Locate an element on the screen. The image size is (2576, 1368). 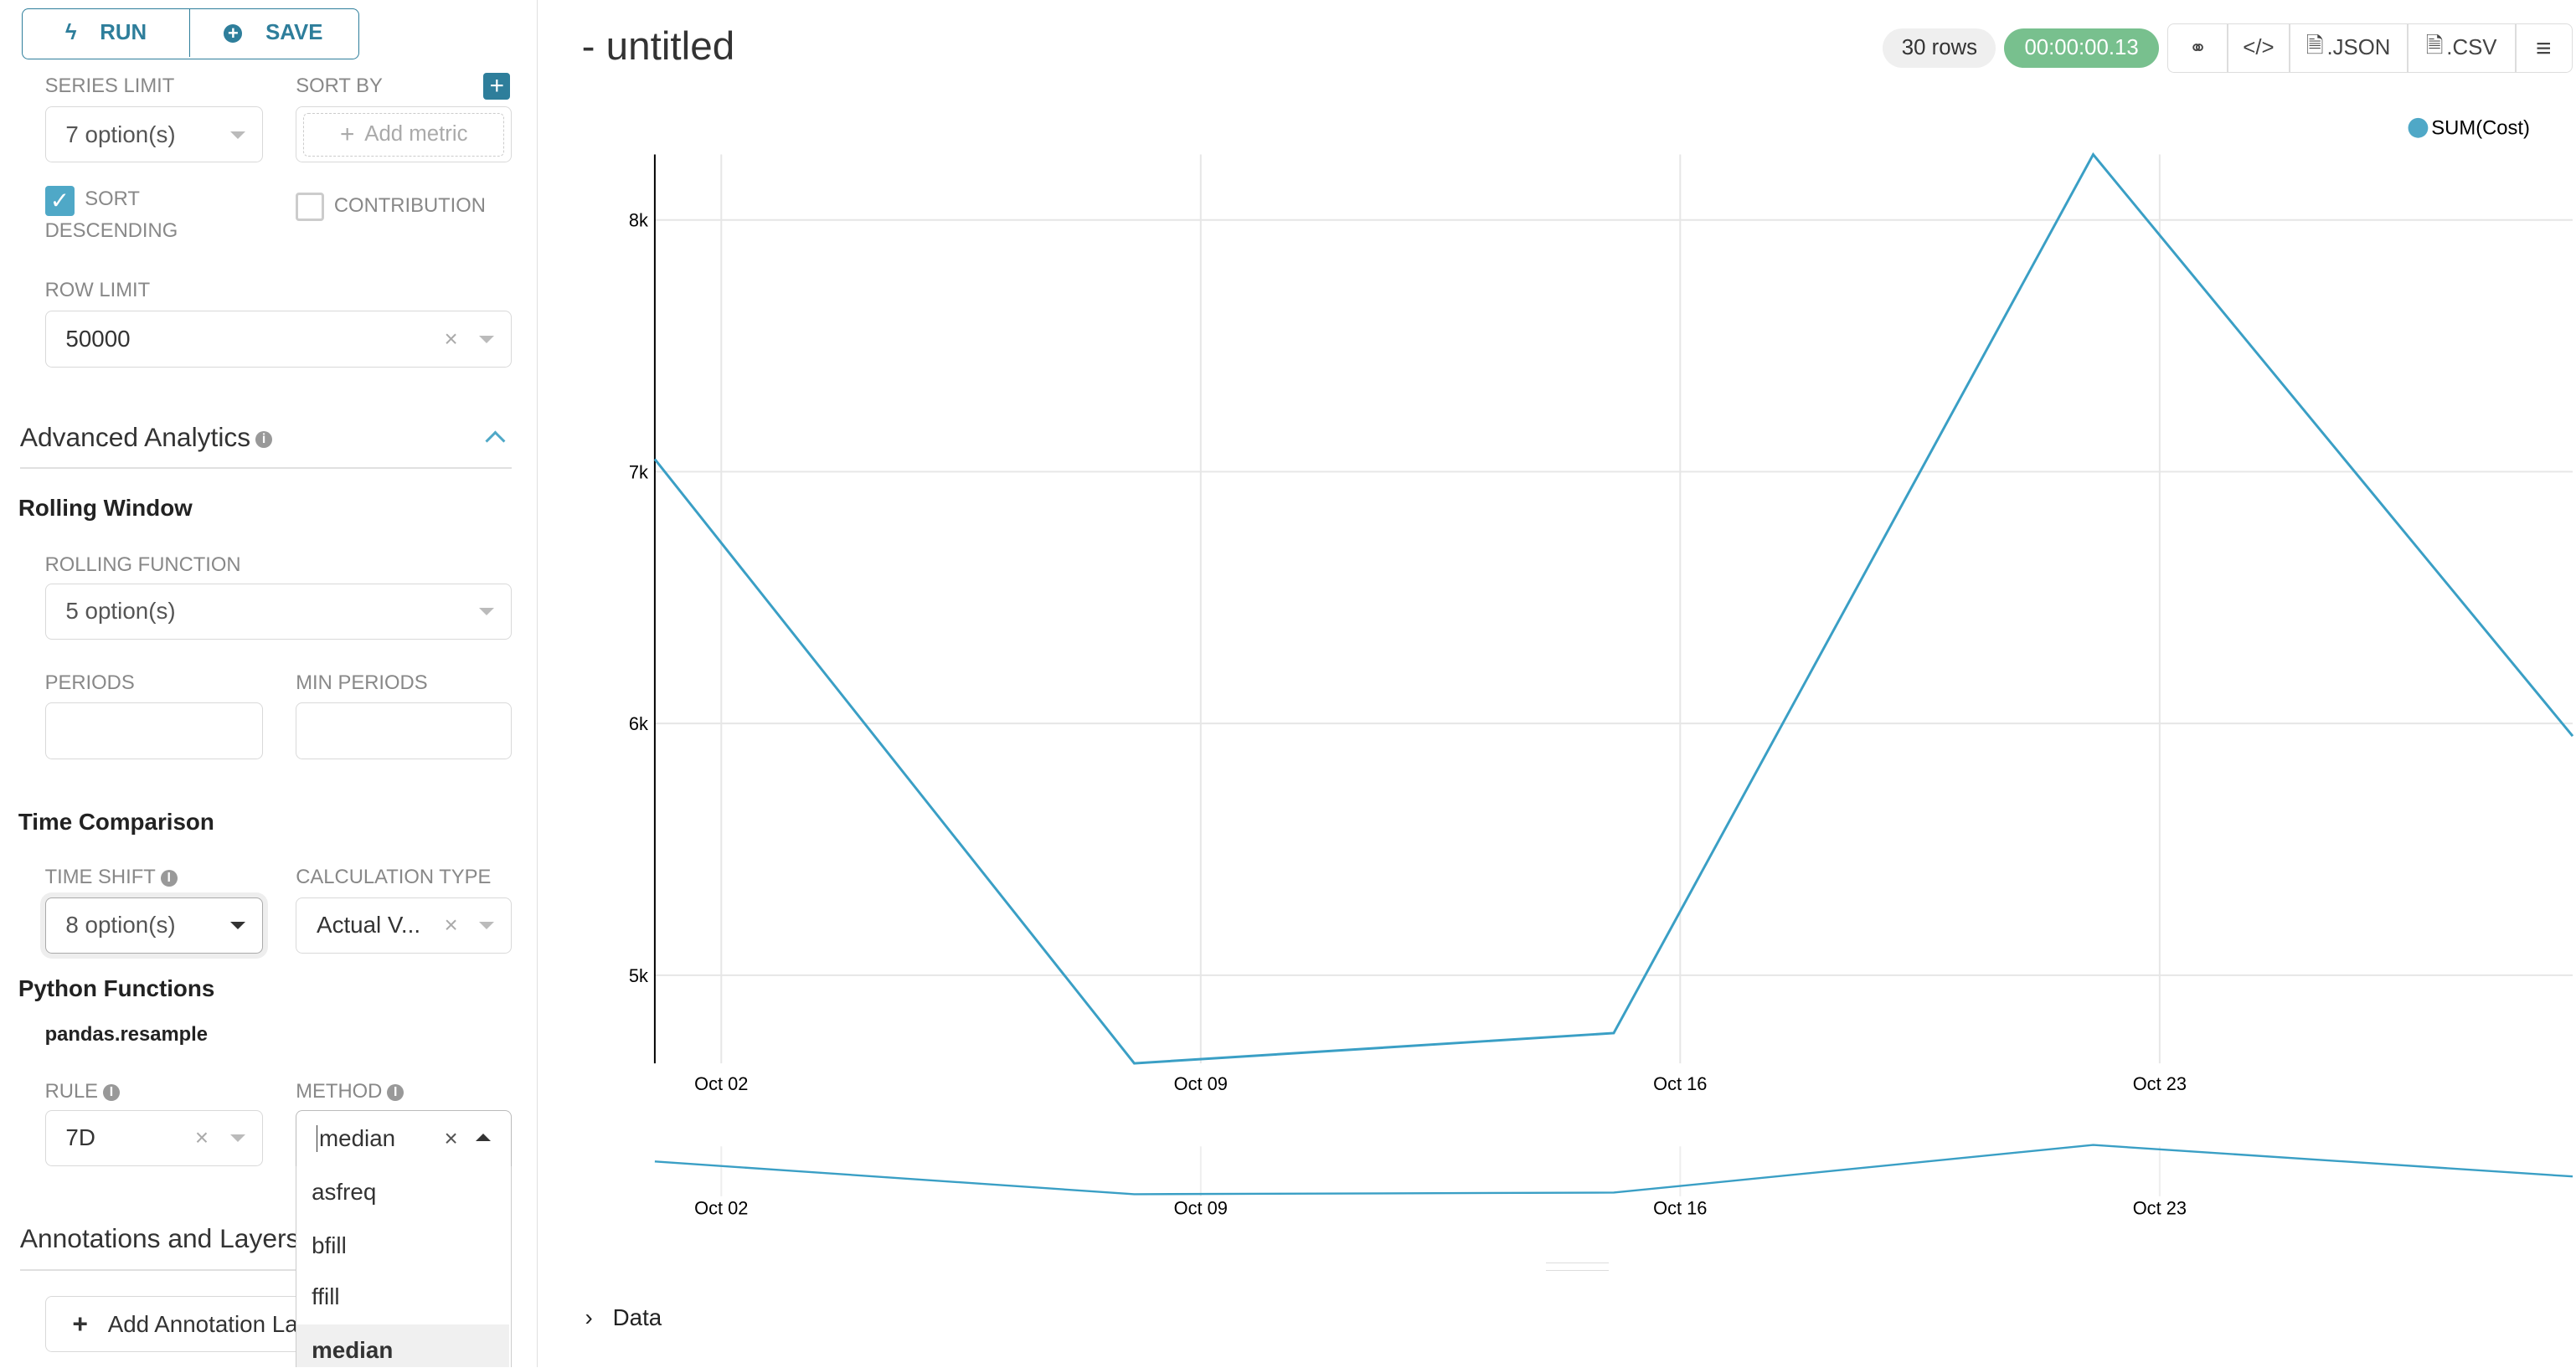
chart-title: - untitled is located at coordinates (658, 46).